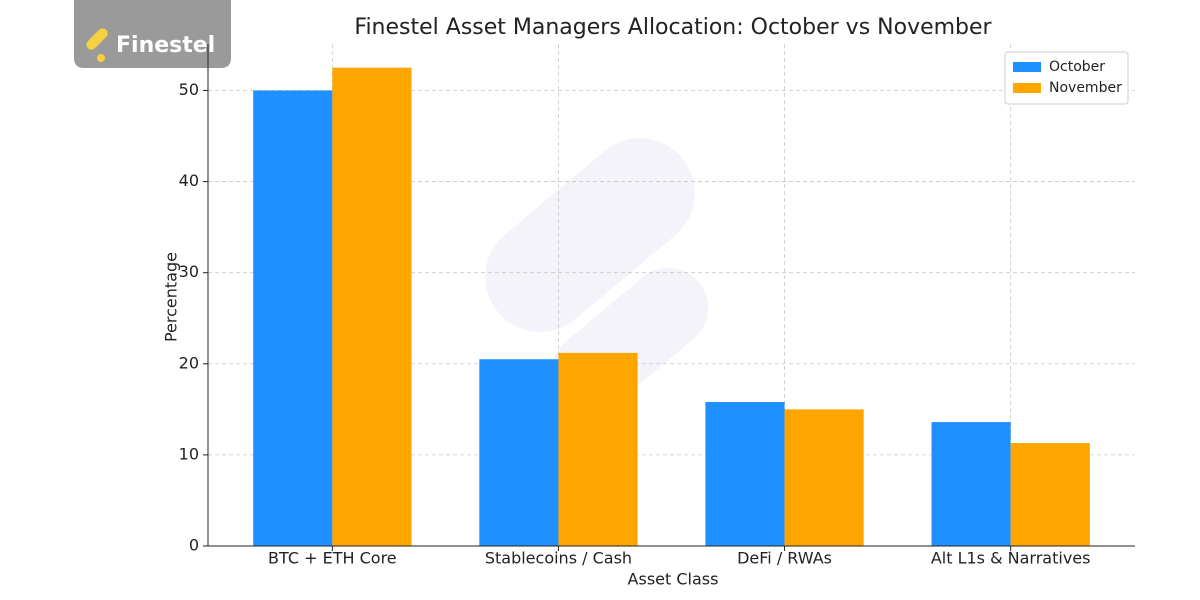 The width and height of the screenshot is (1200, 600). Describe the element at coordinates (189, 180) in the screenshot. I see `y-tick-label: 40` at that location.